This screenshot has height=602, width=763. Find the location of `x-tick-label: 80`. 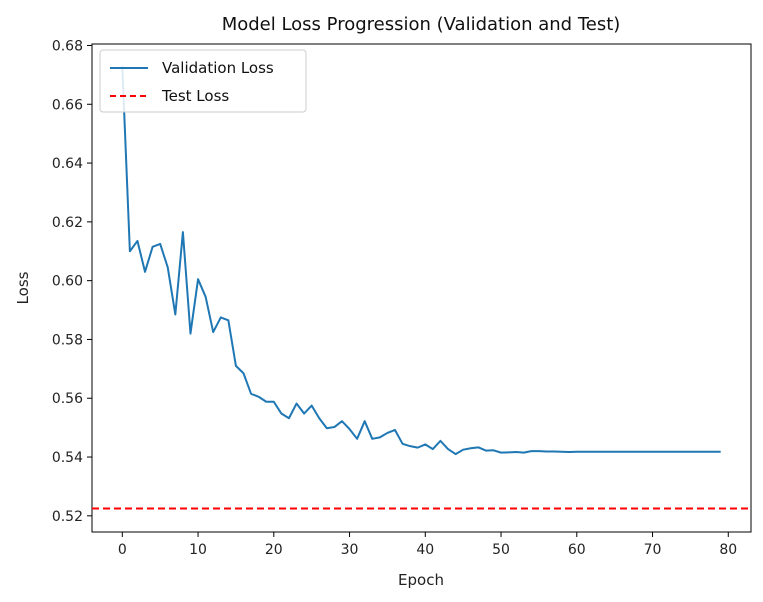

x-tick-label: 80 is located at coordinates (728, 550).